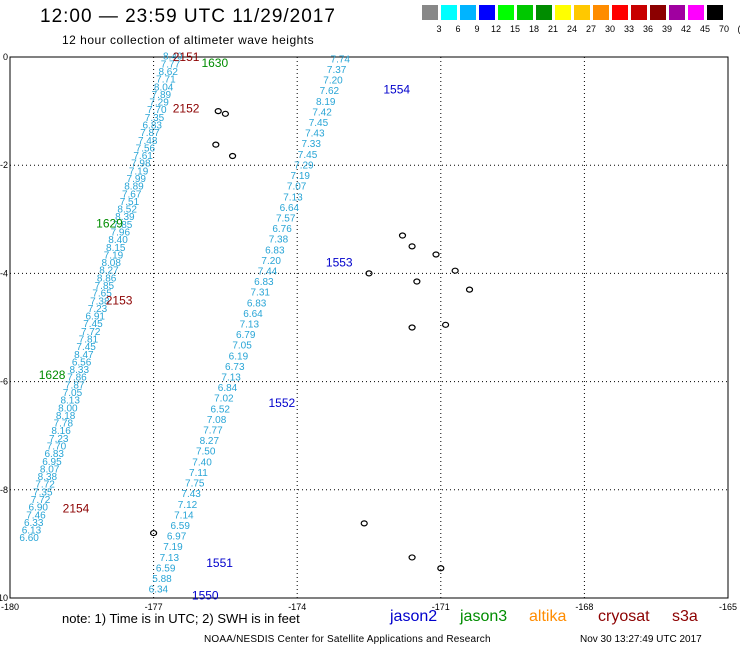  I want to click on legend-label: 18, so click(533, 29).